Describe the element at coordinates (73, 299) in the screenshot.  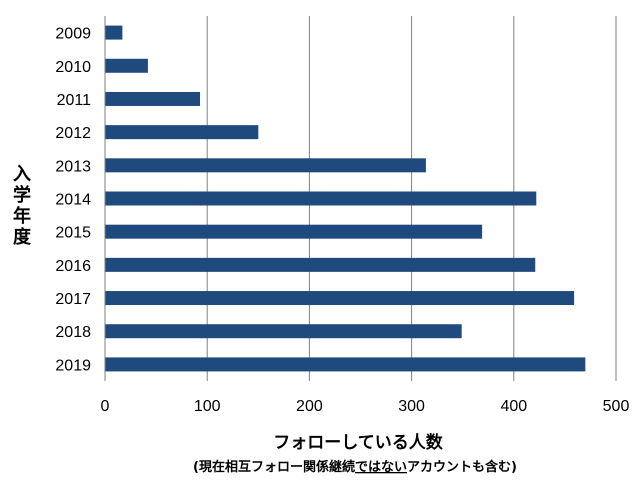
I see `y-tick-label-2017: 2017` at that location.